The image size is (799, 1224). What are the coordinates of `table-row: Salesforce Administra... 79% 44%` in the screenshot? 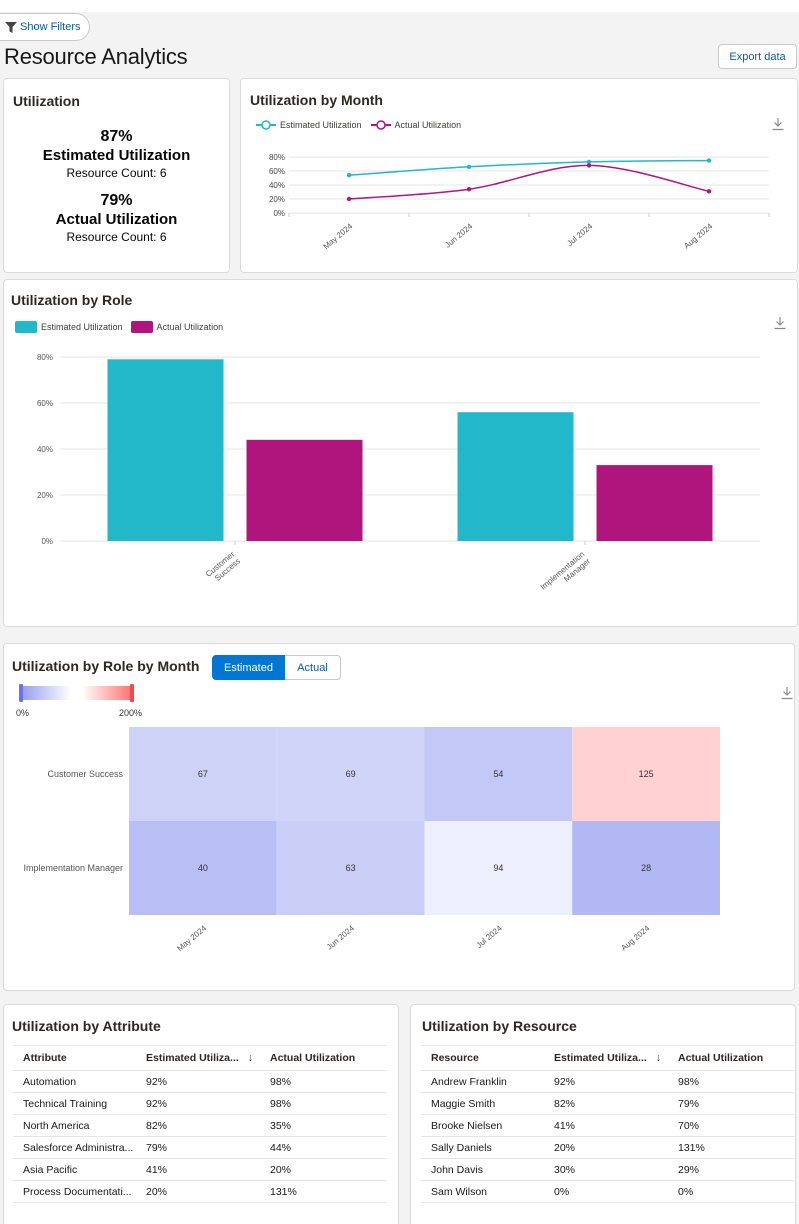 It's located at (199, 1147).